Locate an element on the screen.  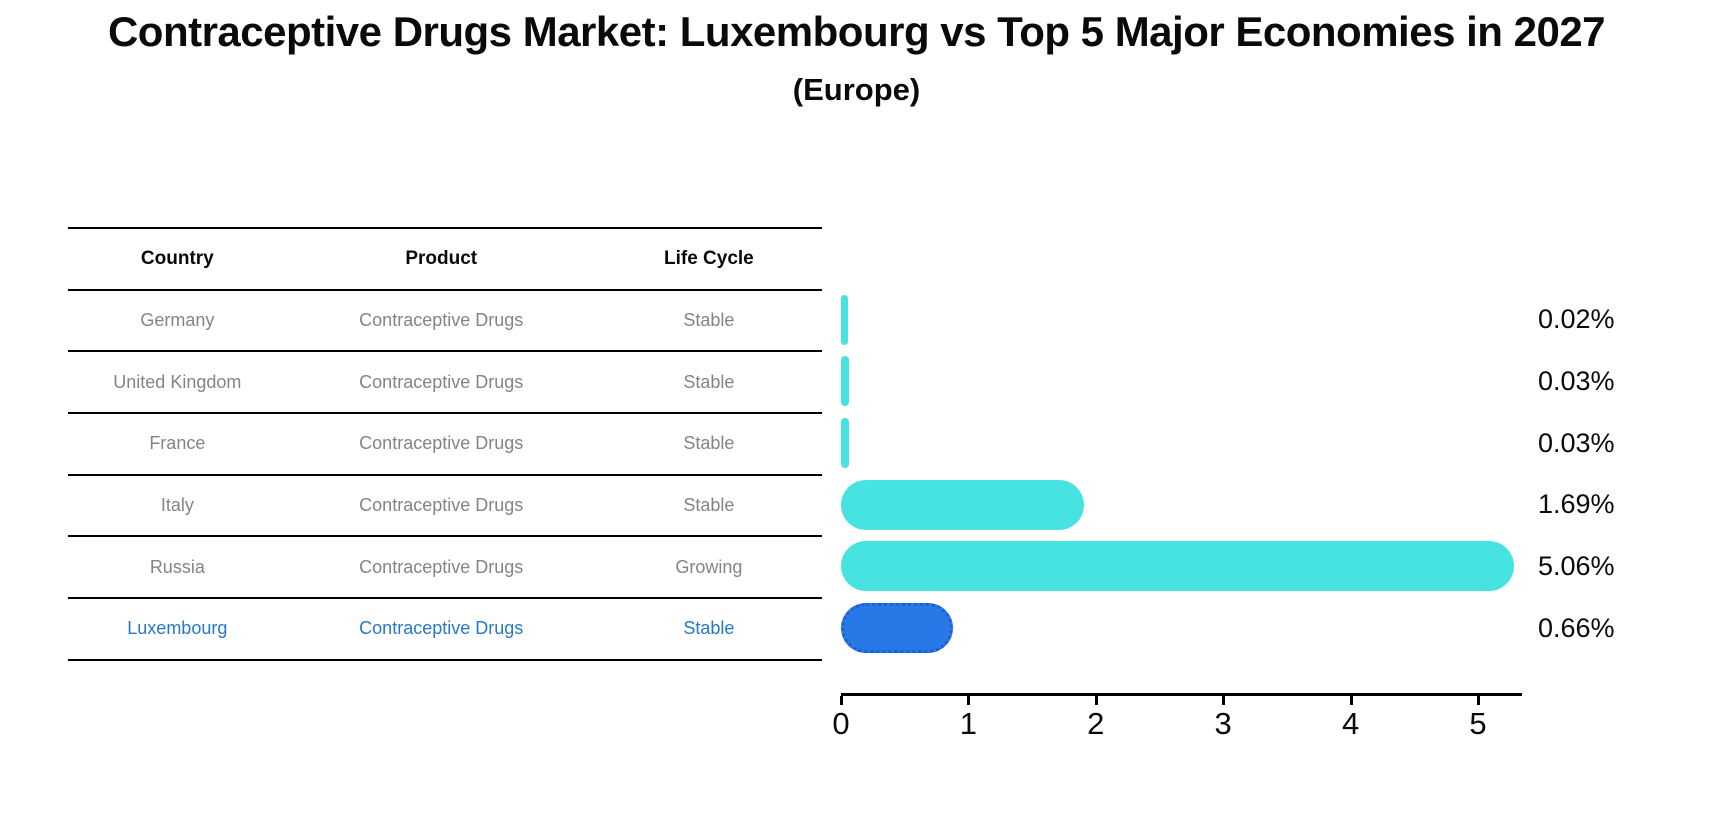
value-label: 5.06% is located at coordinates (1576, 566).